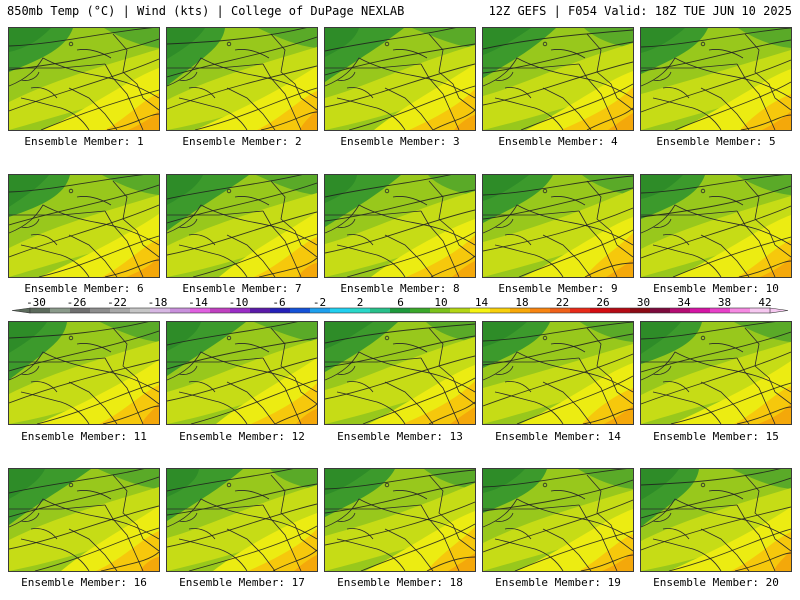 Image resolution: width=800 pixels, height=600 pixels. I want to click on colorbar-tick-label: -26, so click(77, 302).